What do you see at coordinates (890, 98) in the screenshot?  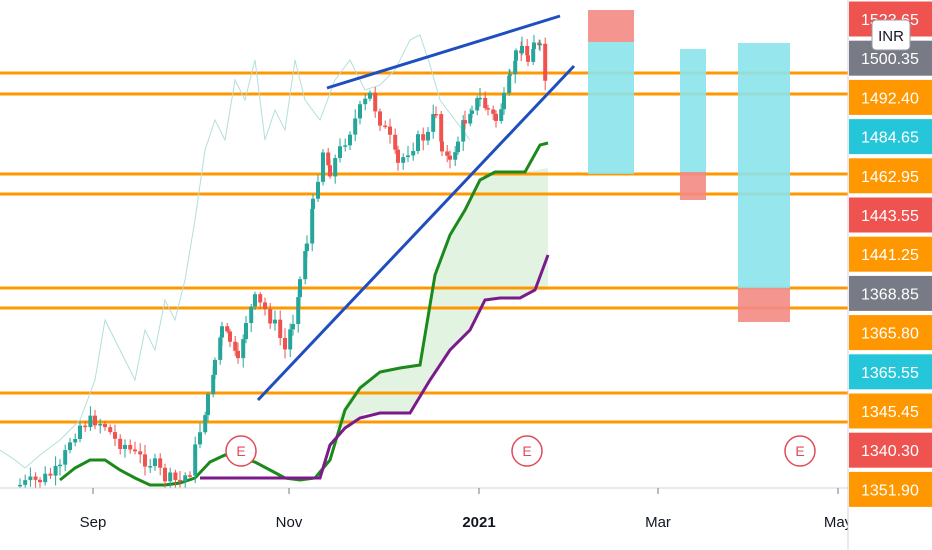 I see `price-badge-text: 1492.40` at bounding box center [890, 98].